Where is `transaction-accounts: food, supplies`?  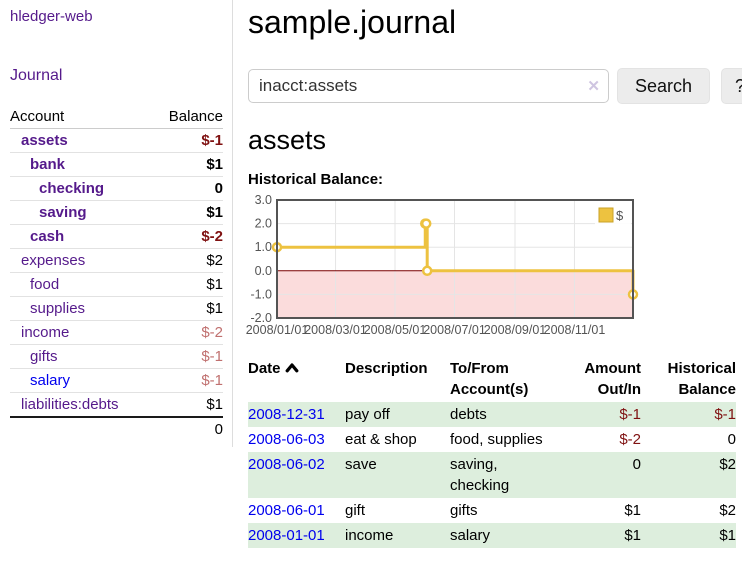 transaction-accounts: food, supplies is located at coordinates (496, 439).